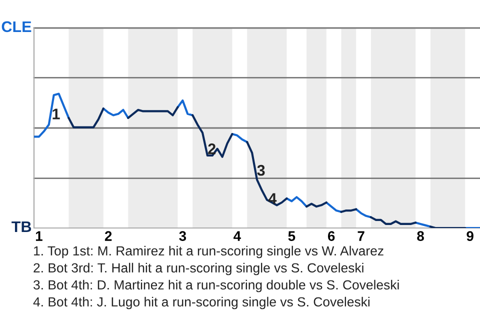 The image size is (480, 320). Describe the element at coordinates (361, 236) in the screenshot. I see `x-tick-label: 7` at that location.